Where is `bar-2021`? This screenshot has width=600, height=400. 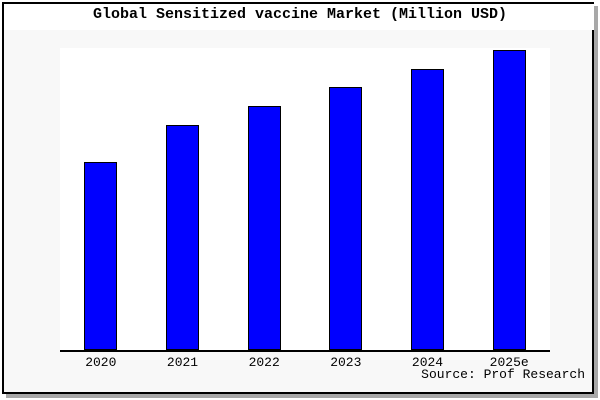 bar-2021 is located at coordinates (182, 237).